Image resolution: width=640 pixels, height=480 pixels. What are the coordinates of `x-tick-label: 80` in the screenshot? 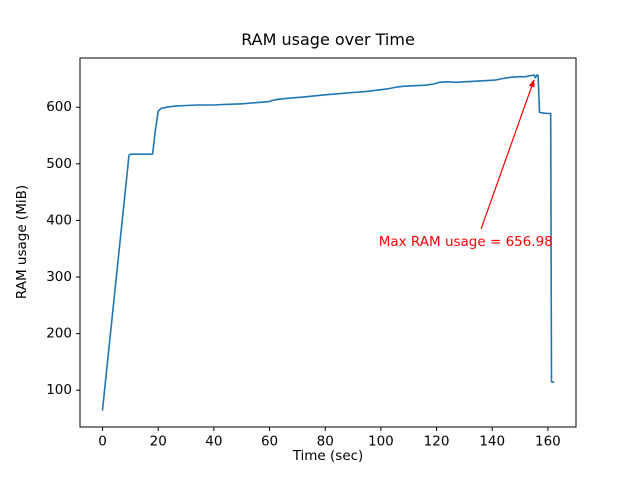 It's located at (325, 442).